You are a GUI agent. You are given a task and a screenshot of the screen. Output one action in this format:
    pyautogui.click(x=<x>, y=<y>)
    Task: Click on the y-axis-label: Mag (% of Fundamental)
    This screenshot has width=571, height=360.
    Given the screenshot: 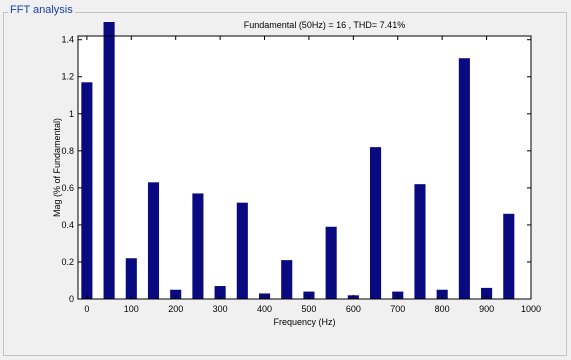 What is the action you would take?
    pyautogui.click(x=57, y=167)
    